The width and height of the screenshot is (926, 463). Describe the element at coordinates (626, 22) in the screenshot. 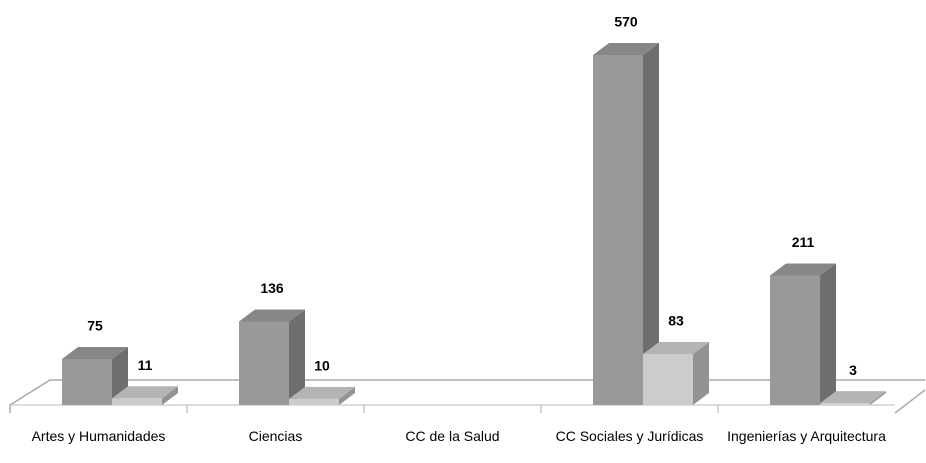

I see `data-label: 570` at that location.